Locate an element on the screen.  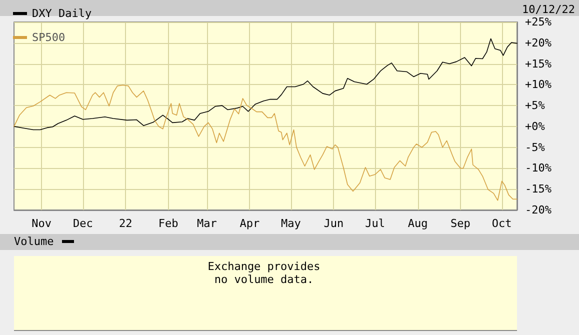
y-tick-label: +10% is located at coordinates (538, 85).